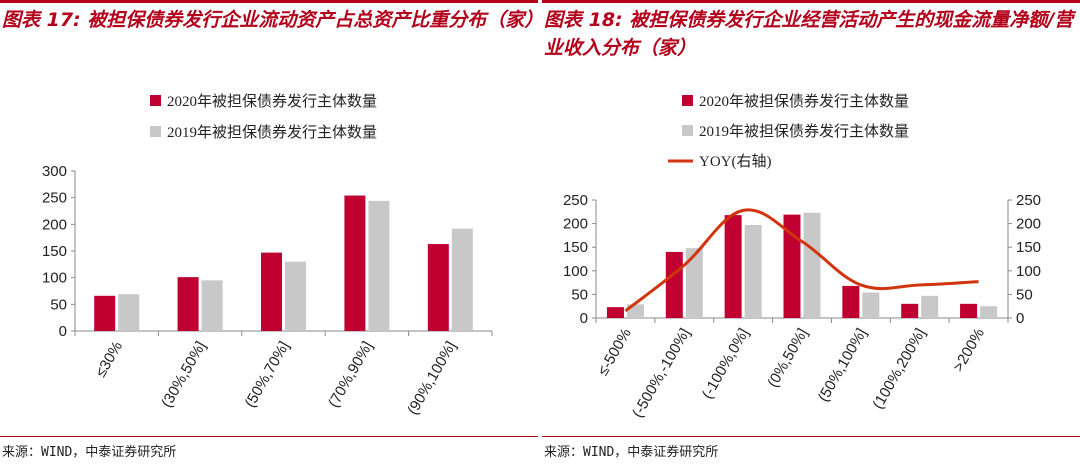 The height and width of the screenshot is (465, 1080). What do you see at coordinates (1024, 294) in the screenshot?
I see `y2-tick-label: 50` at bounding box center [1024, 294].